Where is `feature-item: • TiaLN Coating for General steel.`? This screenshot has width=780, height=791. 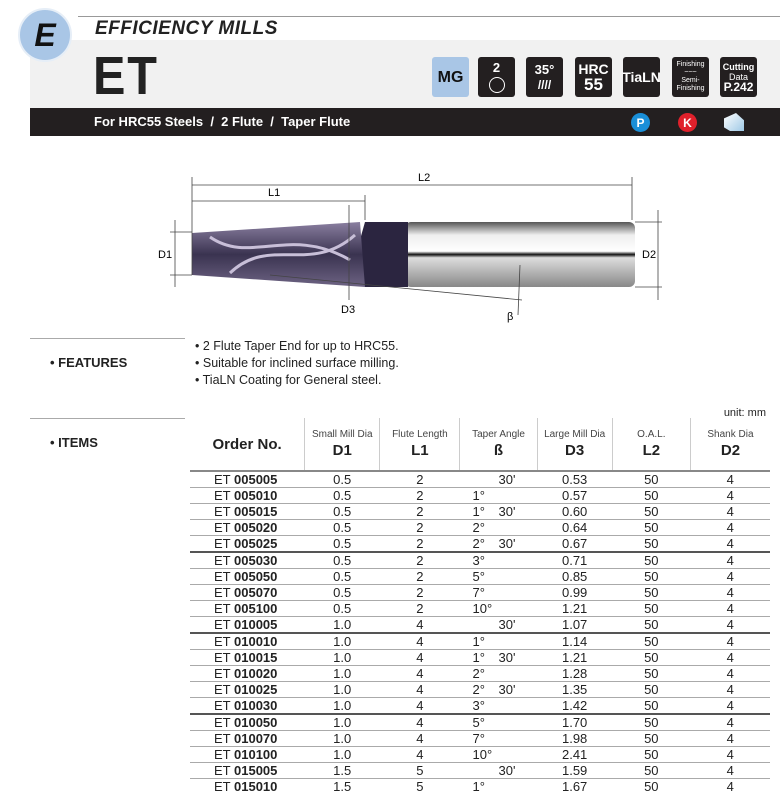 feature-item: • TiaLN Coating for General steel. is located at coordinates (288, 380).